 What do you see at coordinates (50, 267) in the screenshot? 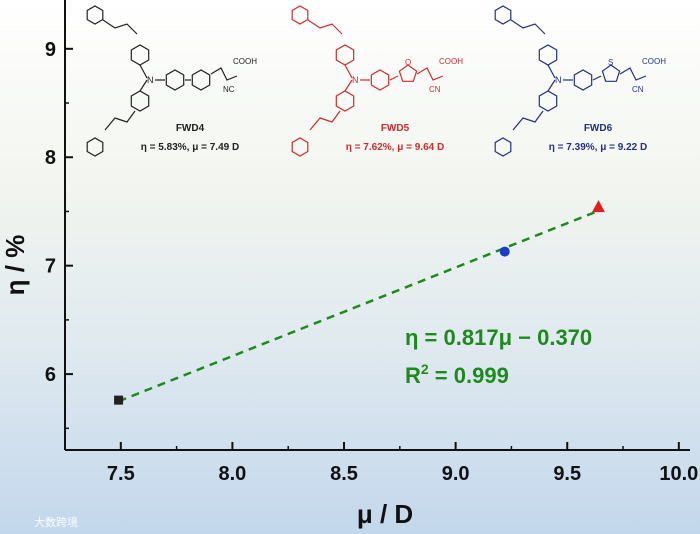
I see `y-tick-label: 7` at bounding box center [50, 267].